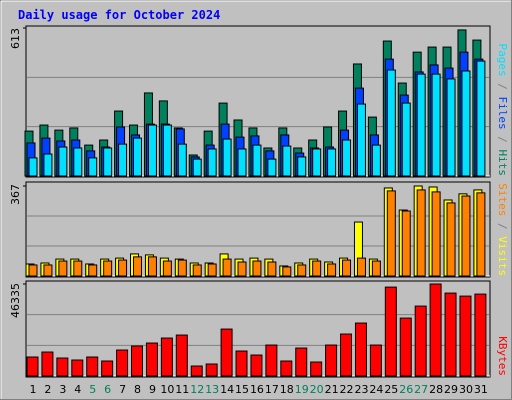 Image resolution: width=512 pixels, height=400 pixels. What do you see at coordinates (107, 389) in the screenshot?
I see `x-tick-label: 6` at bounding box center [107, 389].